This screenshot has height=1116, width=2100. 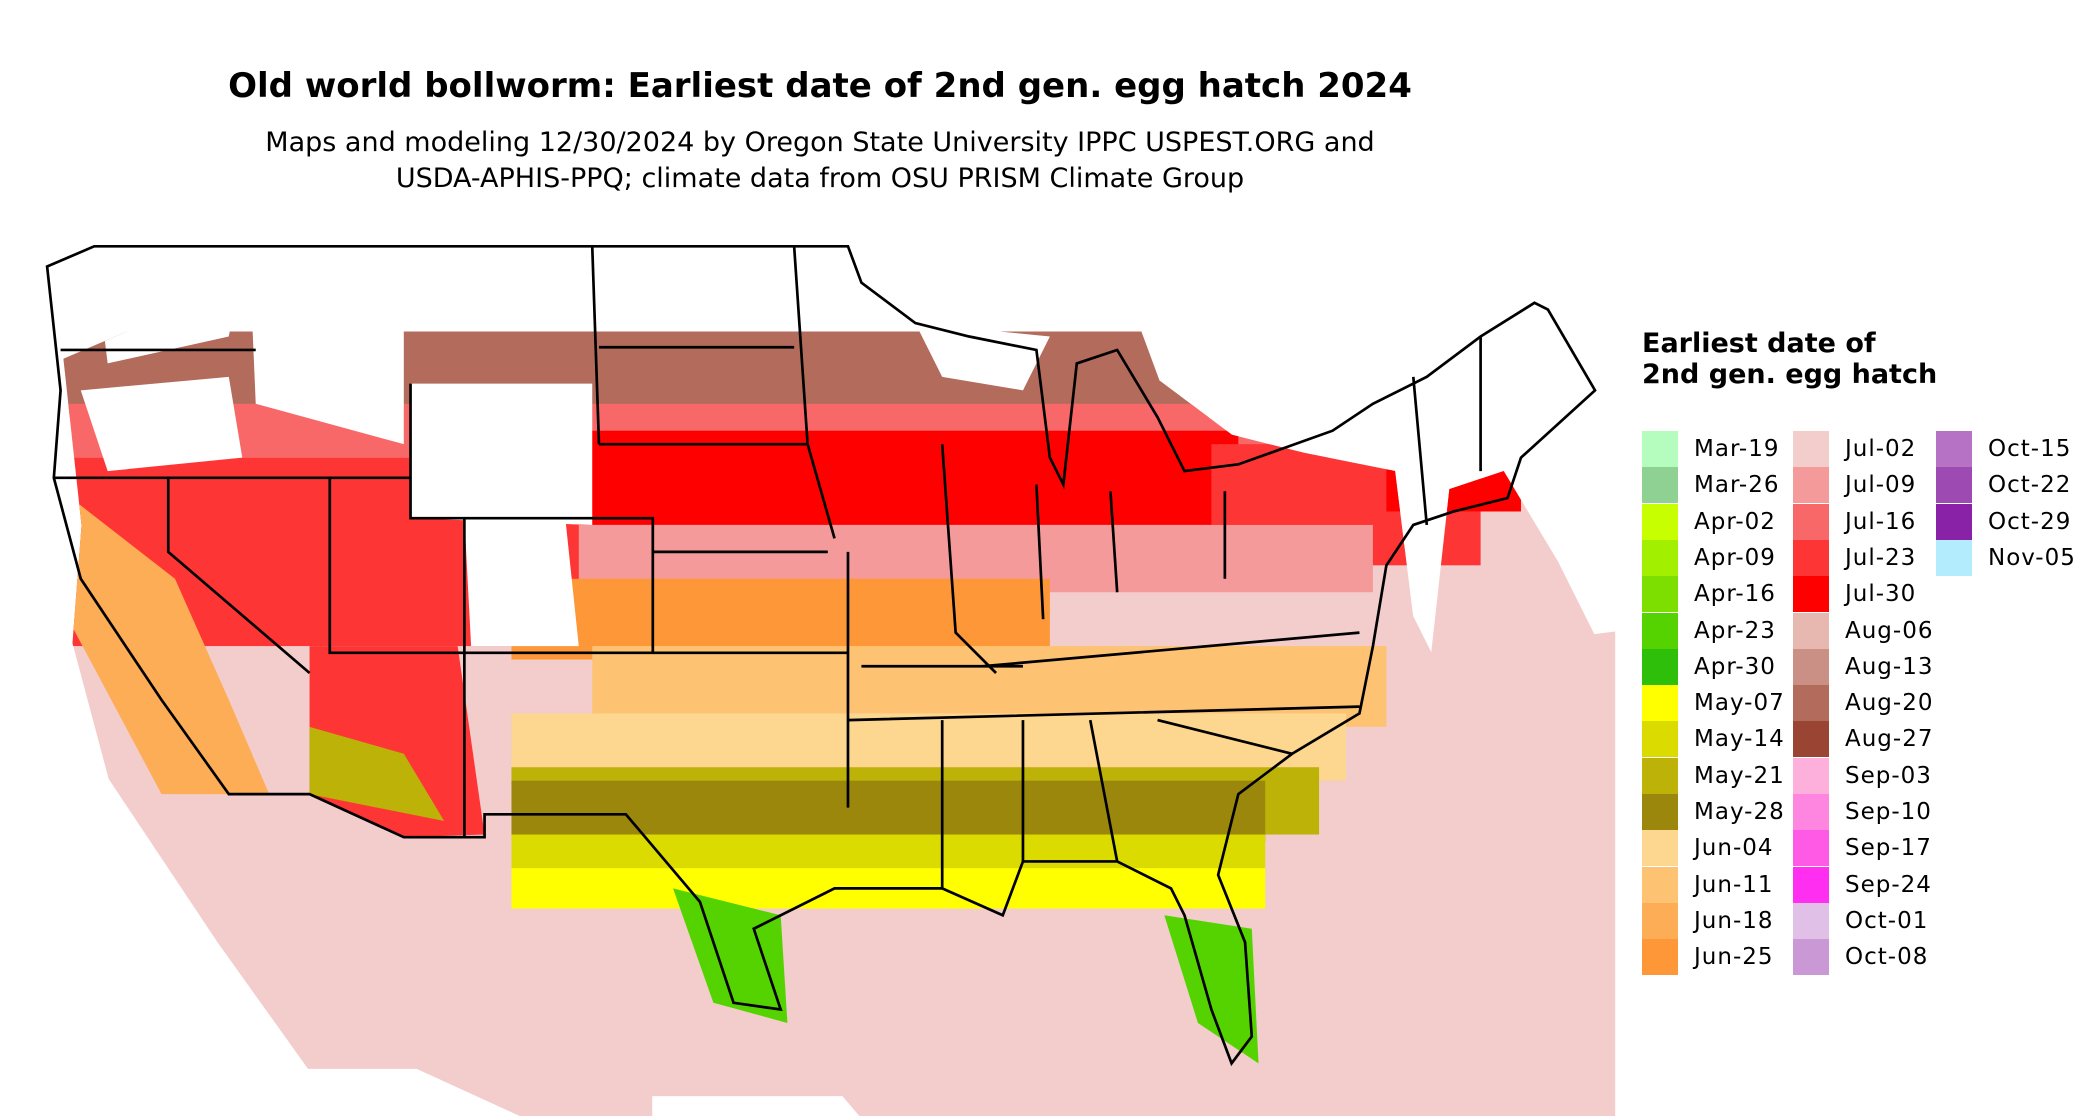 I want to click on legend-item: Jun-18, so click(x=1708, y=920).